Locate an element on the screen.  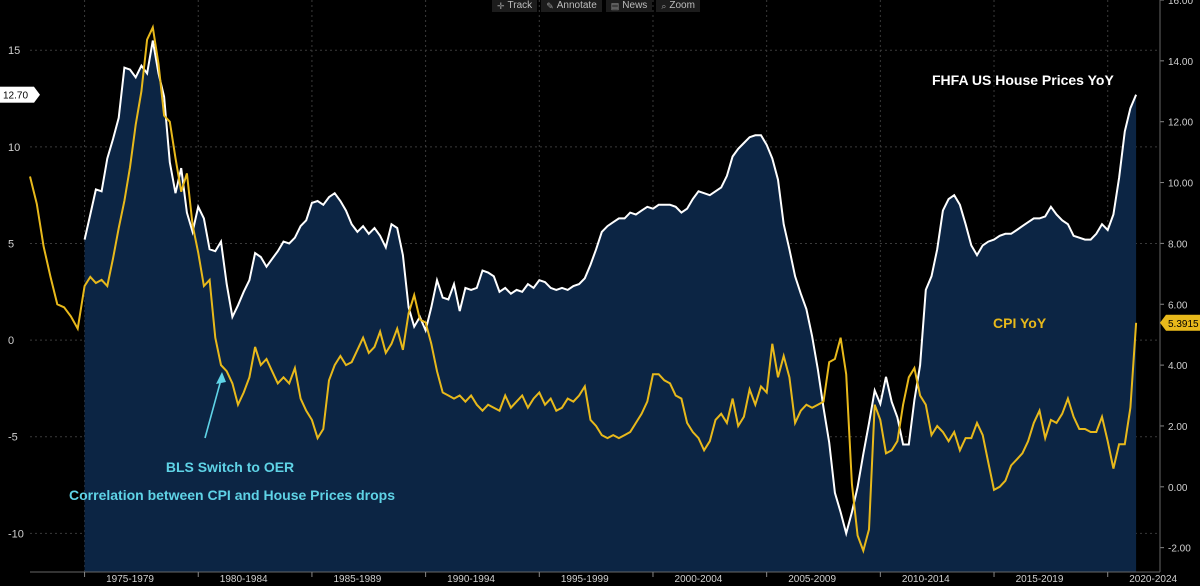
x-axis-tick-label: 1985-1989 is located at coordinates (357, 579).